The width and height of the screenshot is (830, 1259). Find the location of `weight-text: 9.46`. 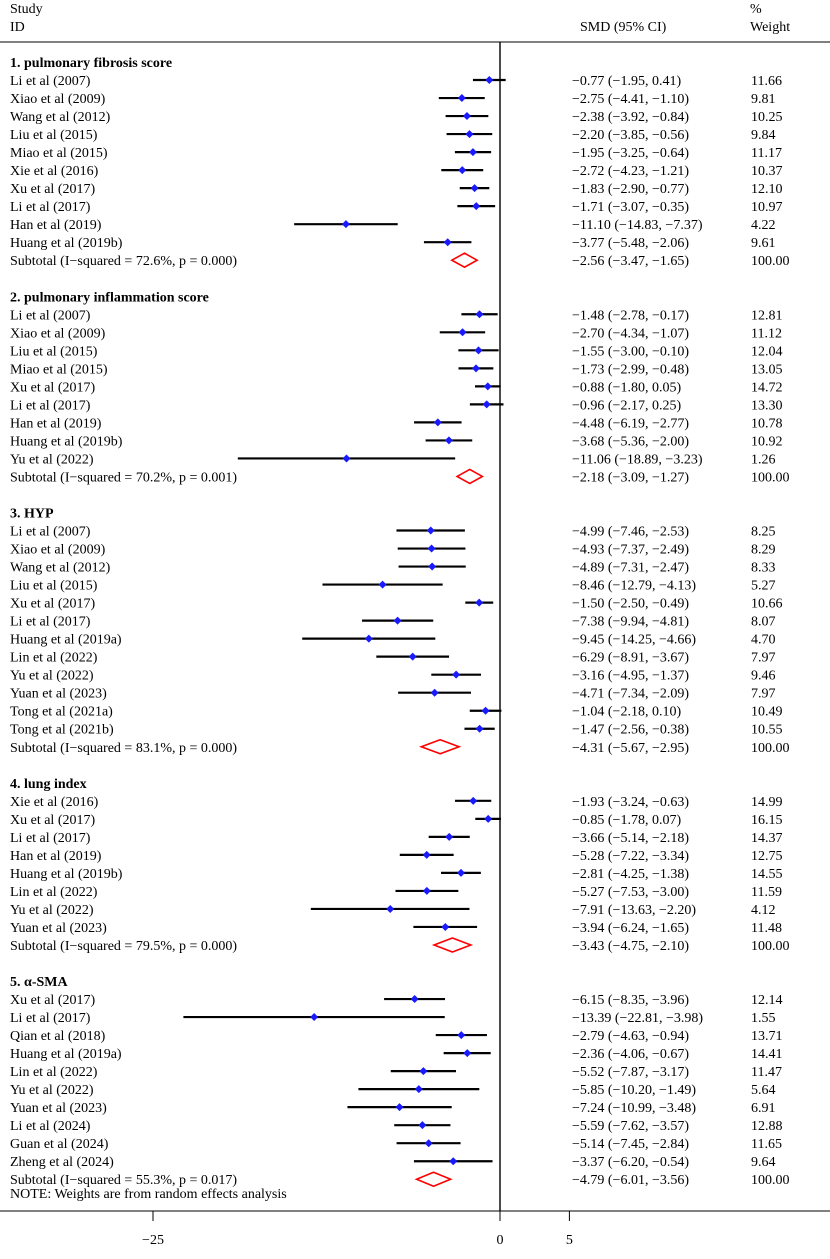

weight-text: 9.46 is located at coordinates (763, 676).